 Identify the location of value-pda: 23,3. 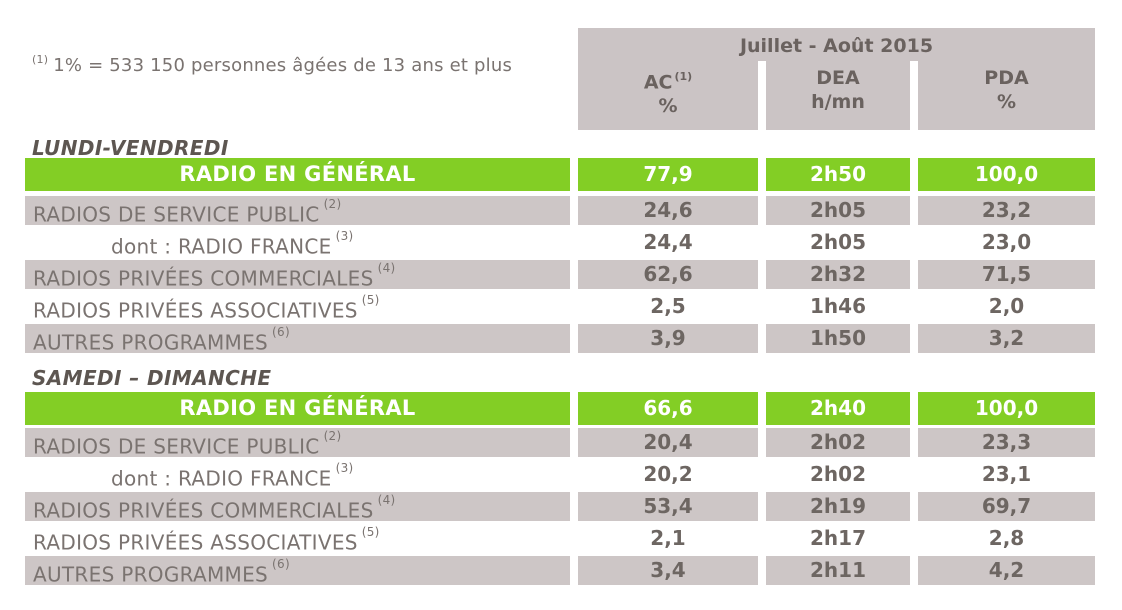
(1006, 442).